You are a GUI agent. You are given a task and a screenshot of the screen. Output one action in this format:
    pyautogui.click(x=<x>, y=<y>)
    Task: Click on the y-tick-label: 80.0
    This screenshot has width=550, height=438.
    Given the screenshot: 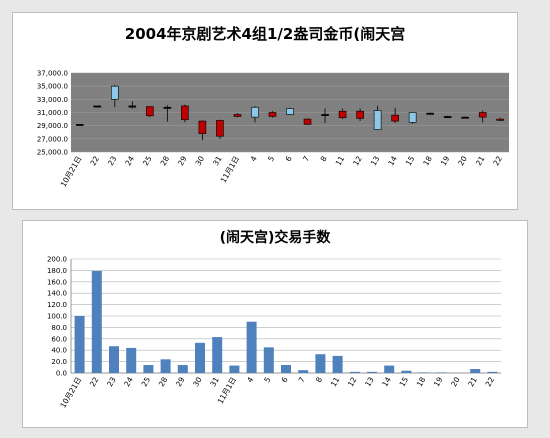 What is the action you would take?
    pyautogui.click(x=59, y=328)
    